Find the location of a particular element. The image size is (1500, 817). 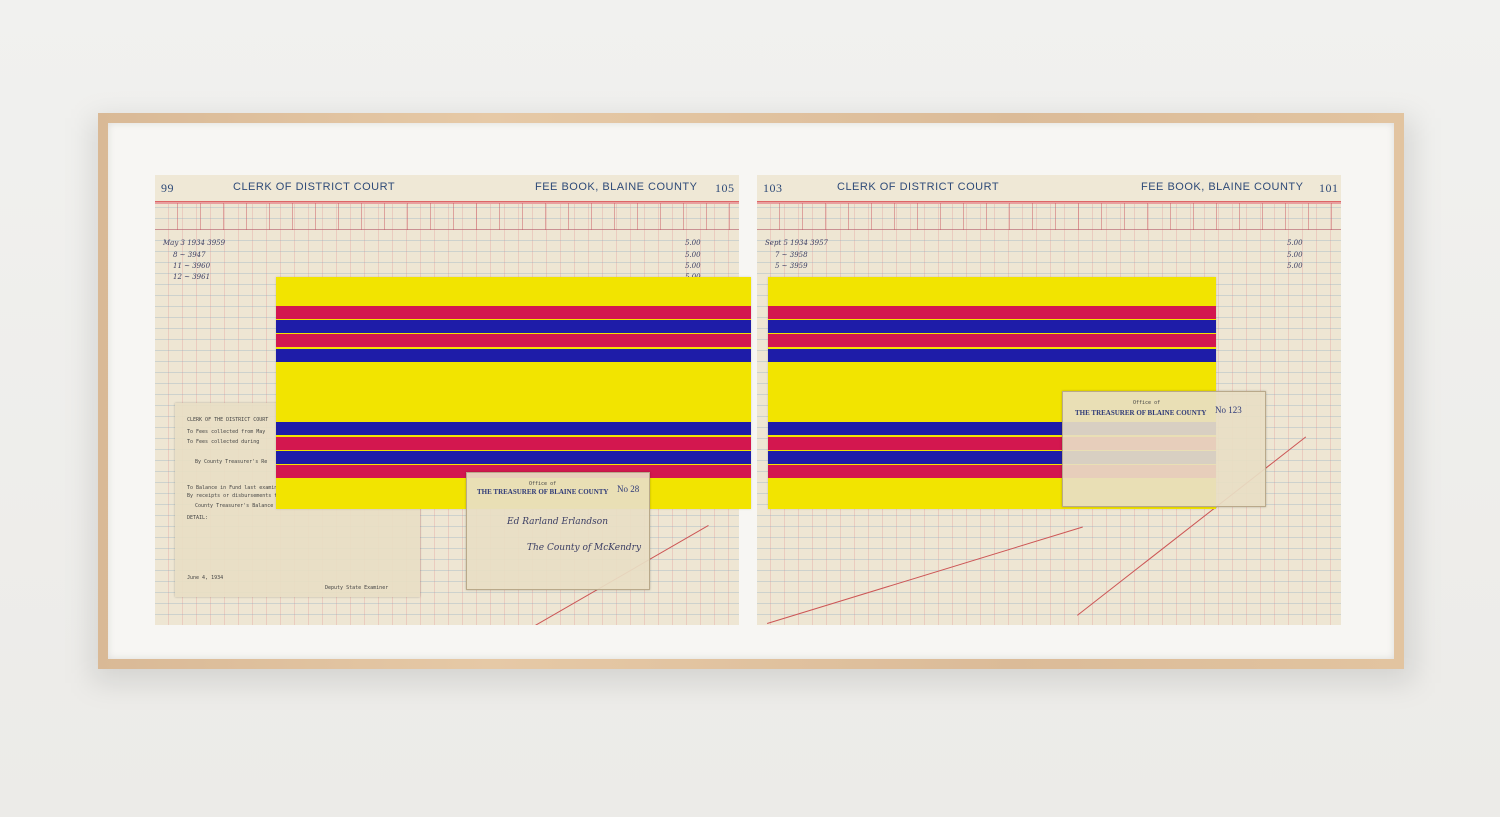

handwriting: 8 ~ 3947 is located at coordinates (189, 255).